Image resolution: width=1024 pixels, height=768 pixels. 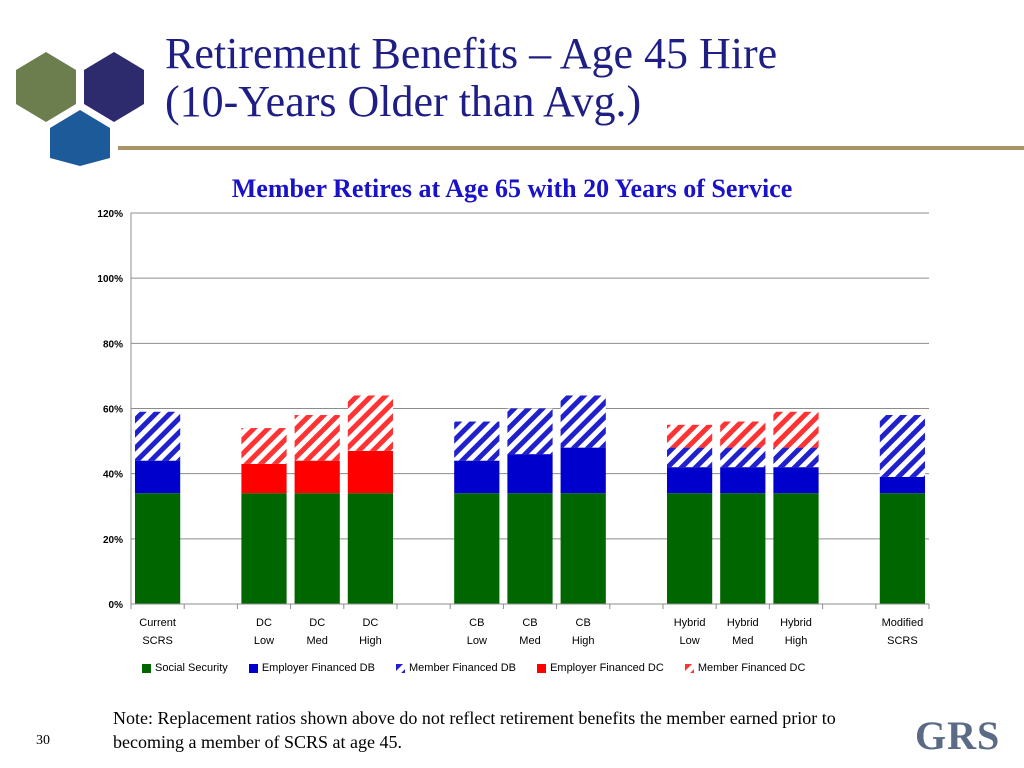 What do you see at coordinates (157, 623) in the screenshot?
I see `x-tick-label: Current` at bounding box center [157, 623].